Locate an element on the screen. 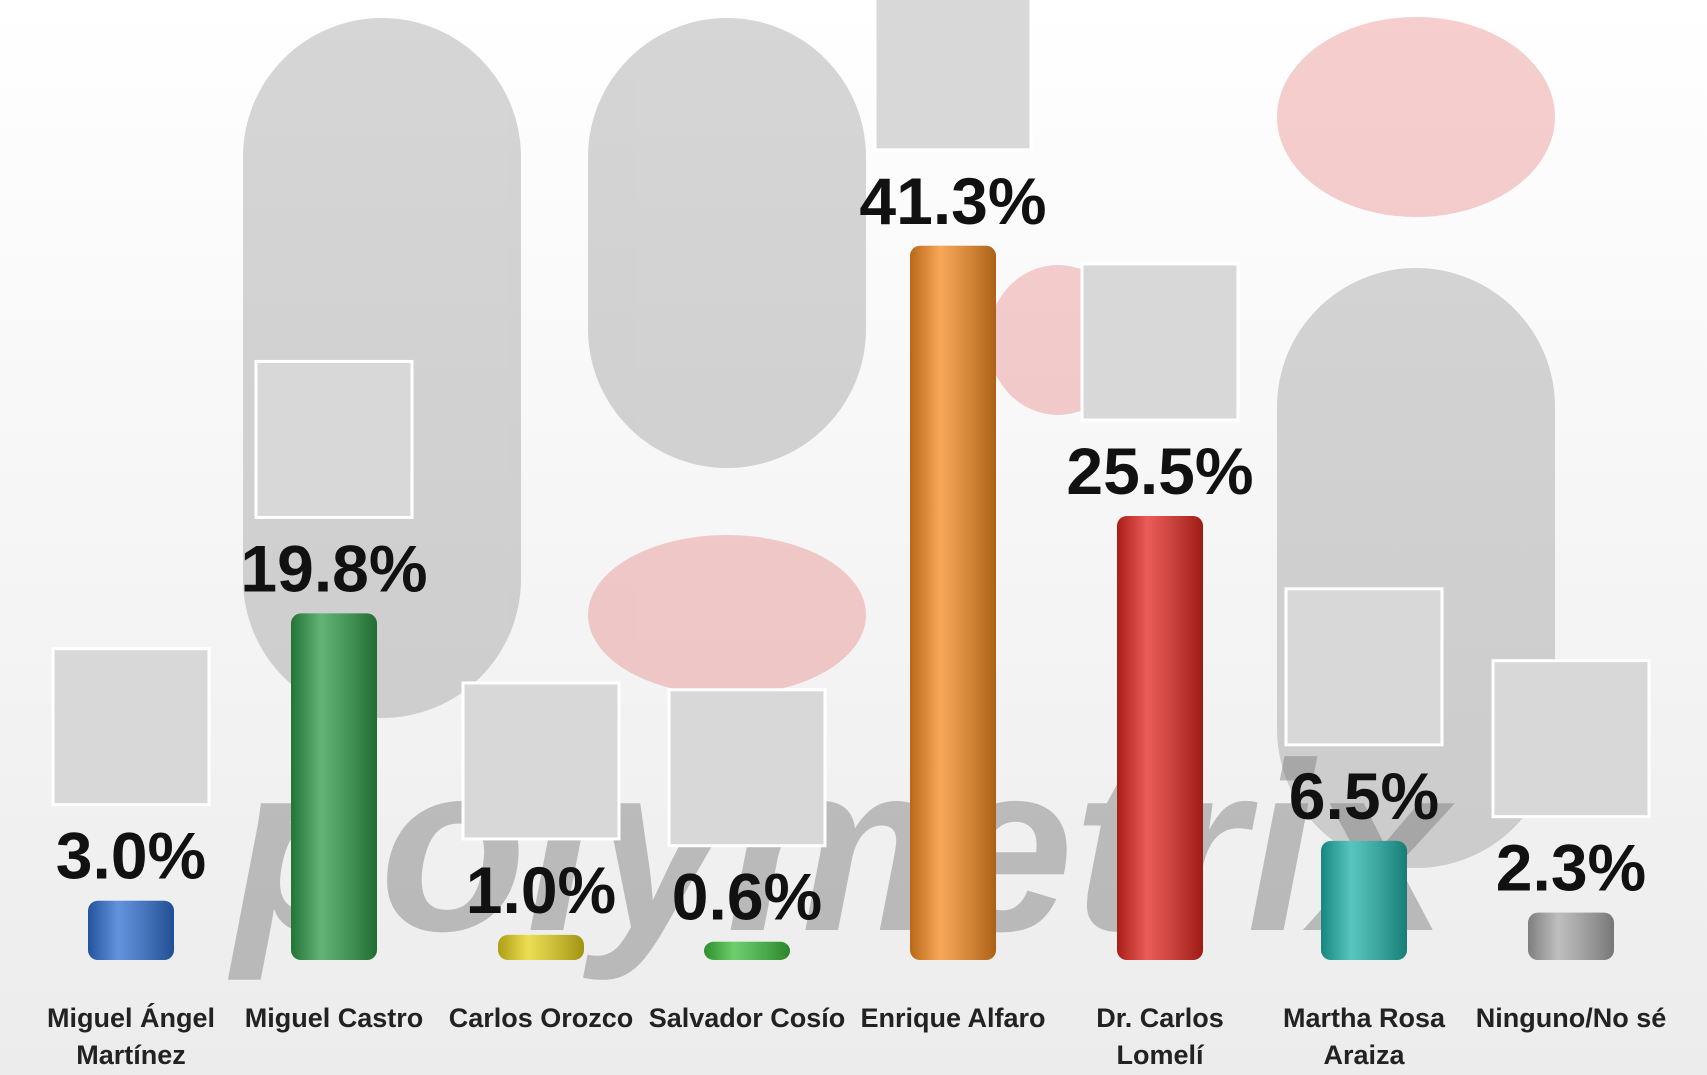 Image resolution: width=1707 pixels, height=1075 pixels. value-label: 0.6% is located at coordinates (747, 897).